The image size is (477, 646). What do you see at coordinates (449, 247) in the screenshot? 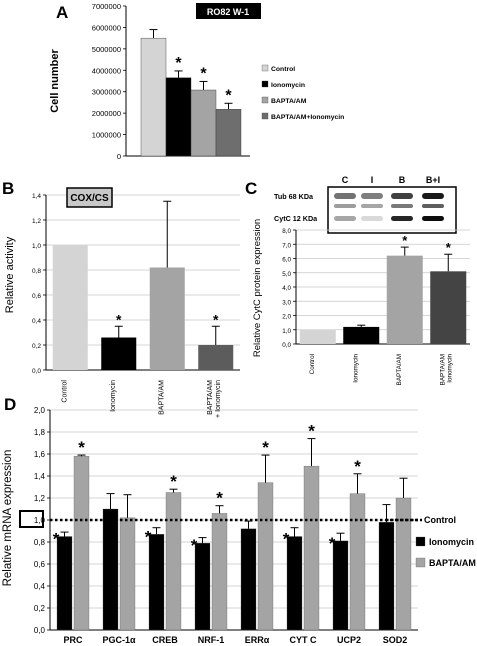
I see `panel-c-significance-star: *` at bounding box center [449, 247].